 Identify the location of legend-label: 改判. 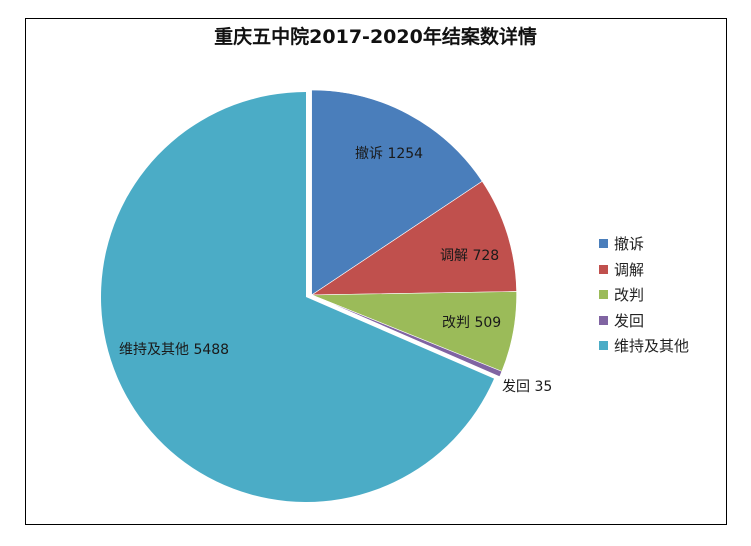
(629, 295).